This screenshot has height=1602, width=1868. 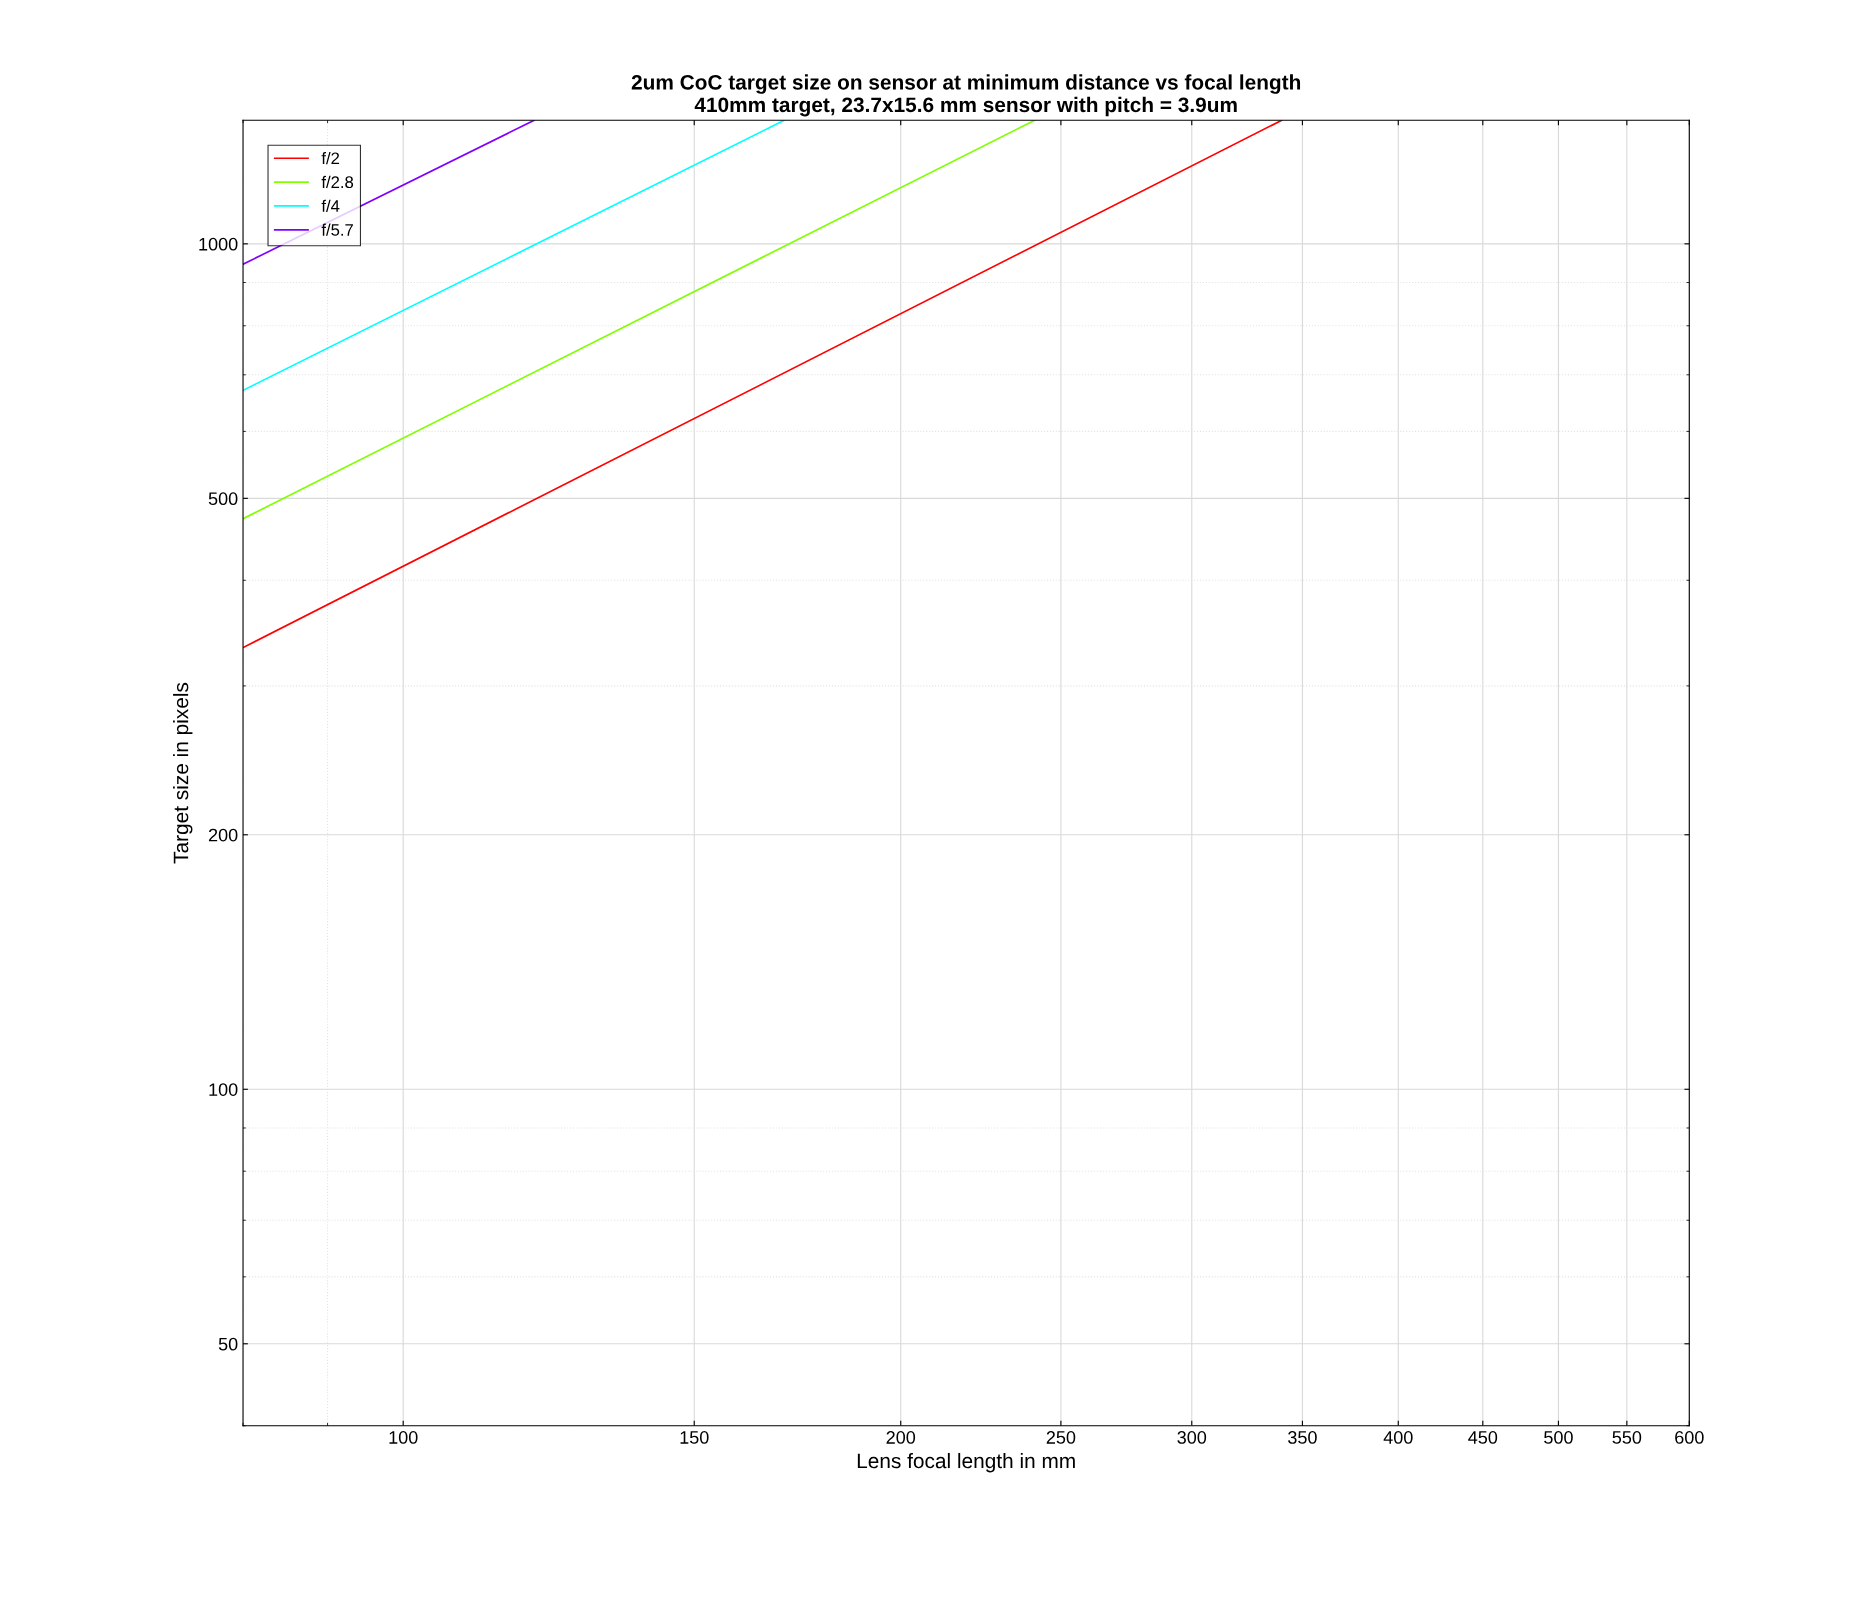 What do you see at coordinates (228, 1344) in the screenshot?
I see `y-tick-label: 50` at bounding box center [228, 1344].